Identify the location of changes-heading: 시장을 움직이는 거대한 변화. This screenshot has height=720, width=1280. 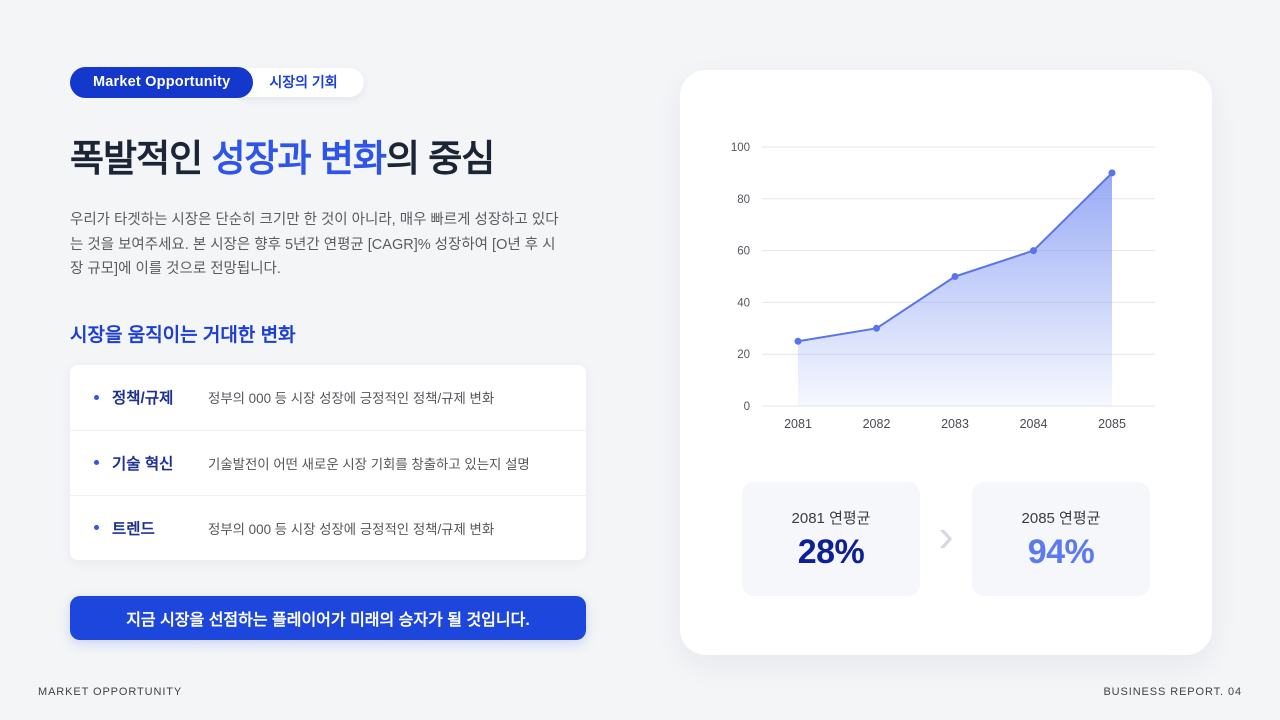
(183, 335).